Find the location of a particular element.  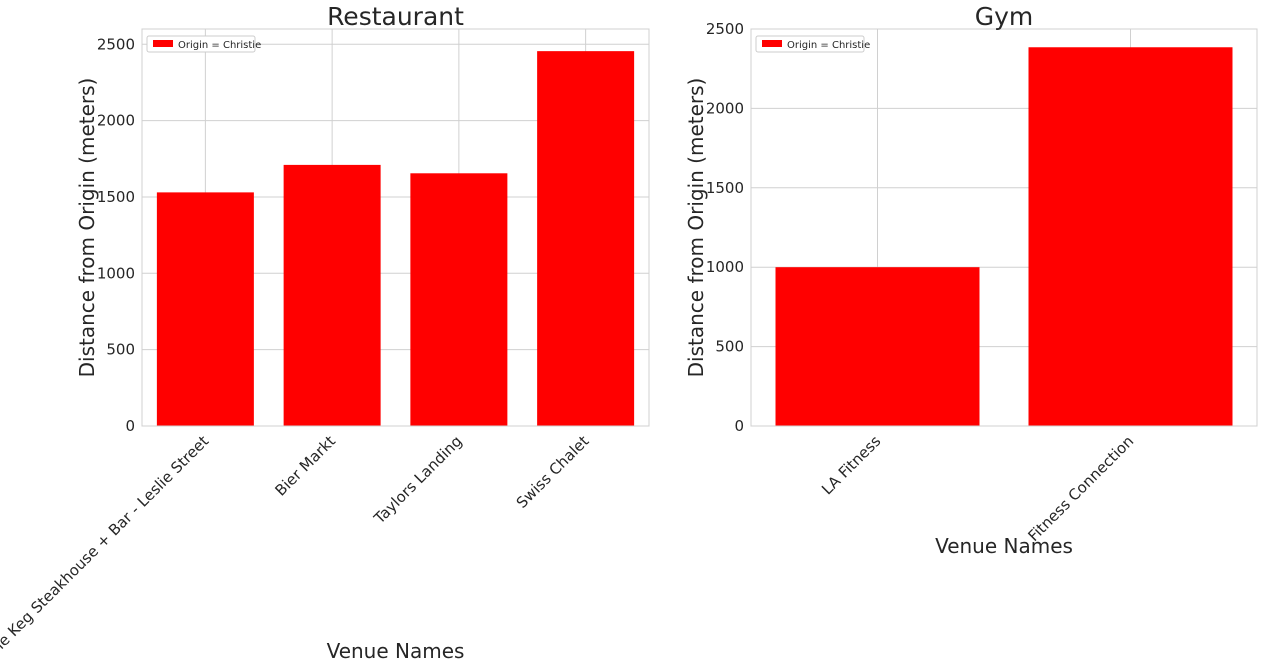

gym-legend: Origin = Christie is located at coordinates (812, 44).